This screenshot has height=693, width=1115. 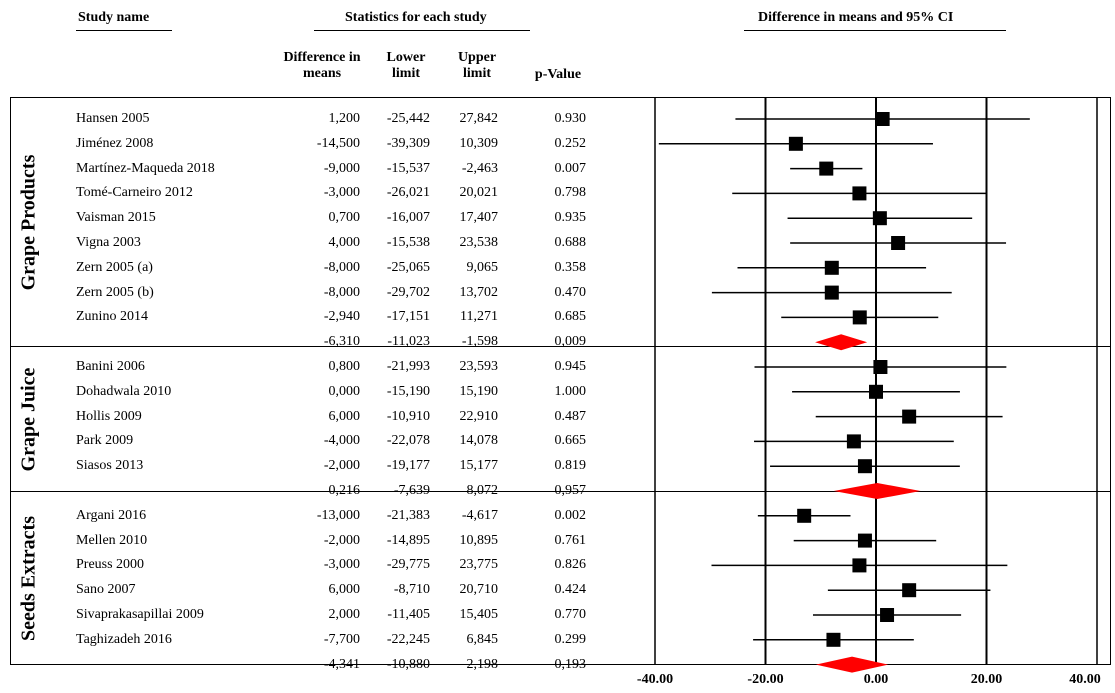 What do you see at coordinates (341, 441) in the screenshot?
I see `diff-value: -4,000` at bounding box center [341, 441].